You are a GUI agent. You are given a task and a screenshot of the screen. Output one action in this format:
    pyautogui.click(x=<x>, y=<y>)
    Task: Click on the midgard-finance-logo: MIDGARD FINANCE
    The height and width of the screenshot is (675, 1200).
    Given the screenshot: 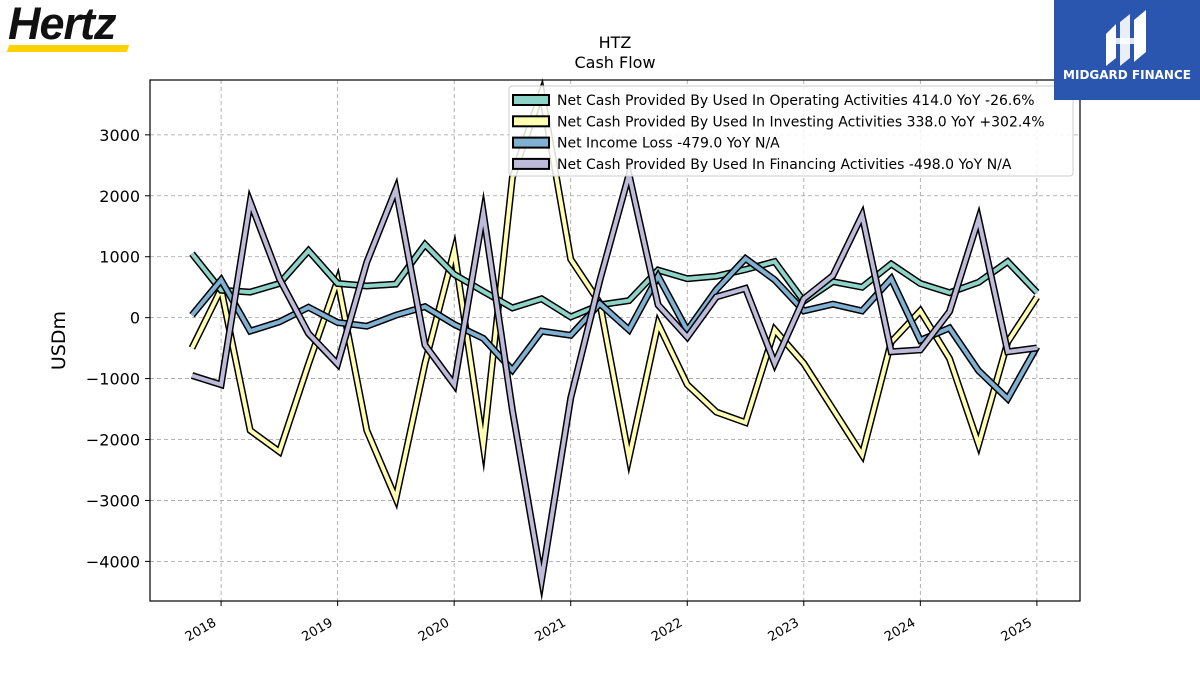 What is the action you would take?
    pyautogui.click(x=1127, y=50)
    